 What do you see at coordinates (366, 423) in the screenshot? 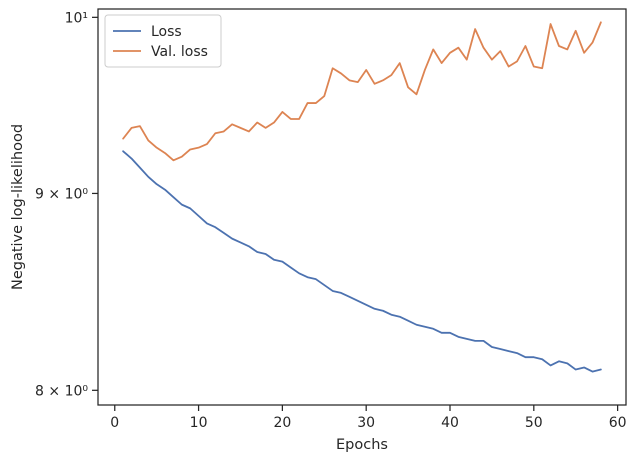
I see `x-tick-label: 30` at bounding box center [366, 423].